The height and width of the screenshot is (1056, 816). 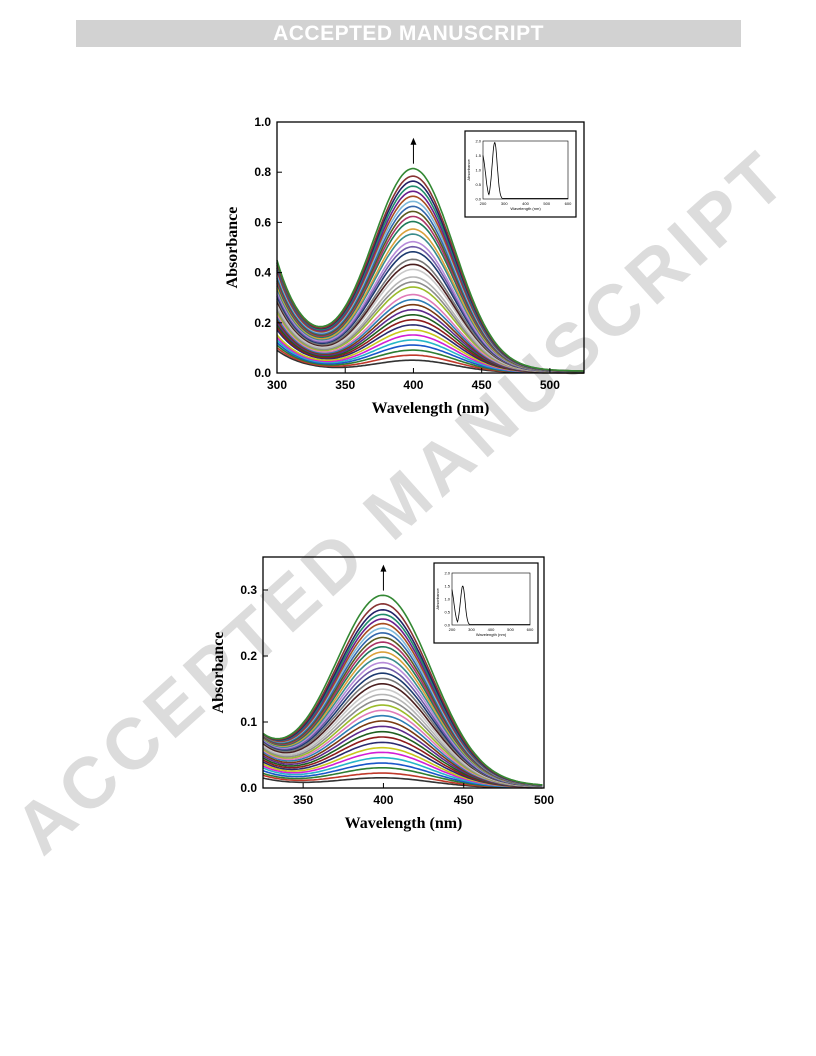 I want to click on y-tick-label: 0.8, so click(x=262, y=172).